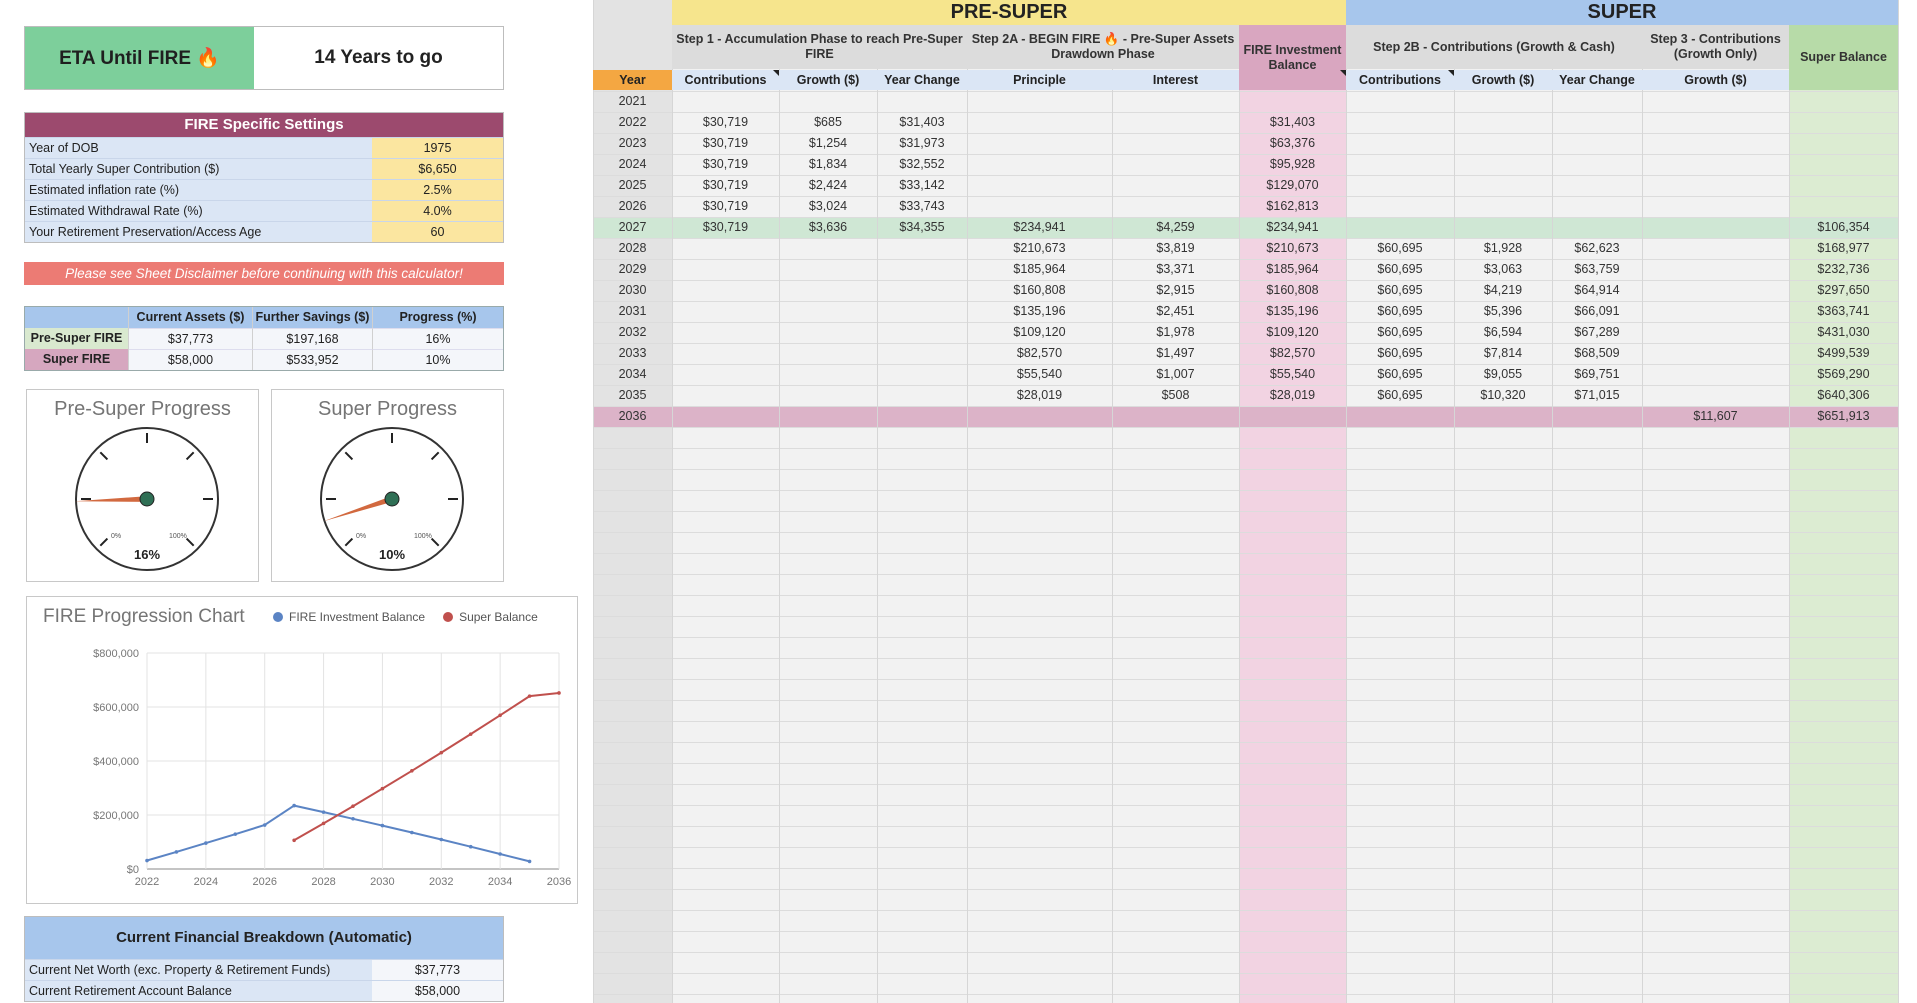  What do you see at coordinates (1175, 290) in the screenshot?
I see `value-cell: $2,915` at bounding box center [1175, 290].